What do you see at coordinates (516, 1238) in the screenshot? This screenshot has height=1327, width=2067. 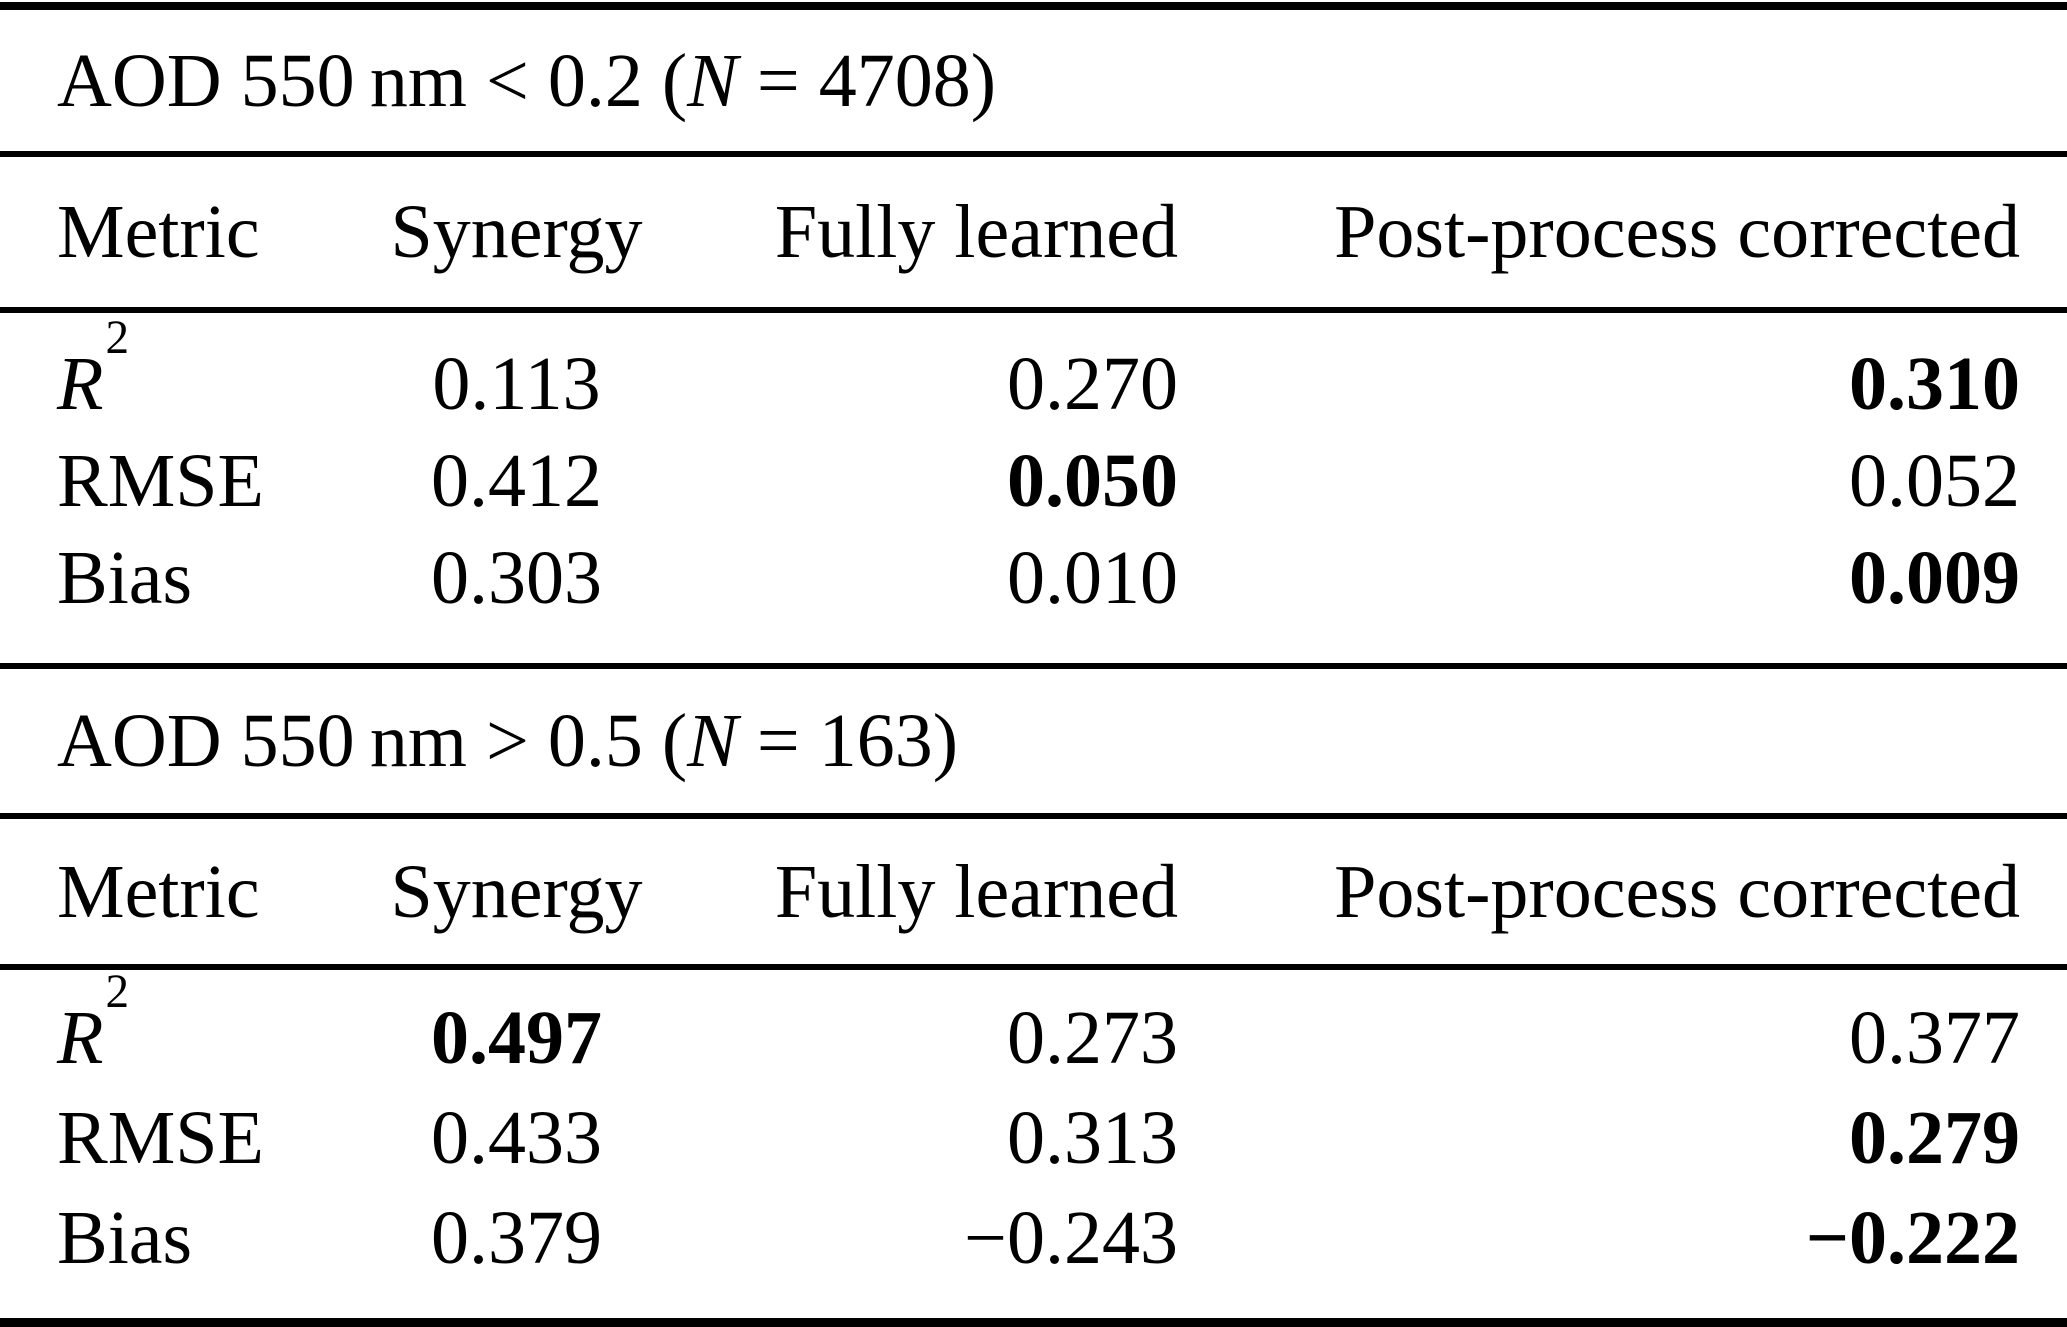 I see `value-cell: 0.379` at bounding box center [516, 1238].